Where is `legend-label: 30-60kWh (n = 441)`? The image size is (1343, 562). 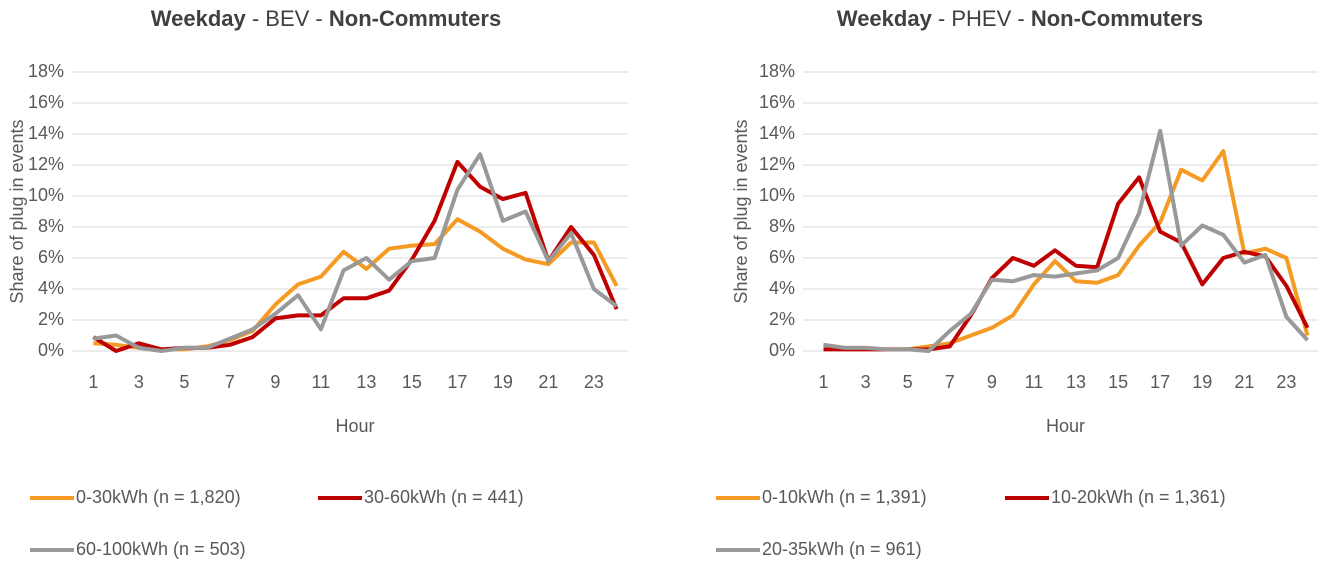
legend-label: 30-60kWh (n = 441) is located at coordinates (444, 497).